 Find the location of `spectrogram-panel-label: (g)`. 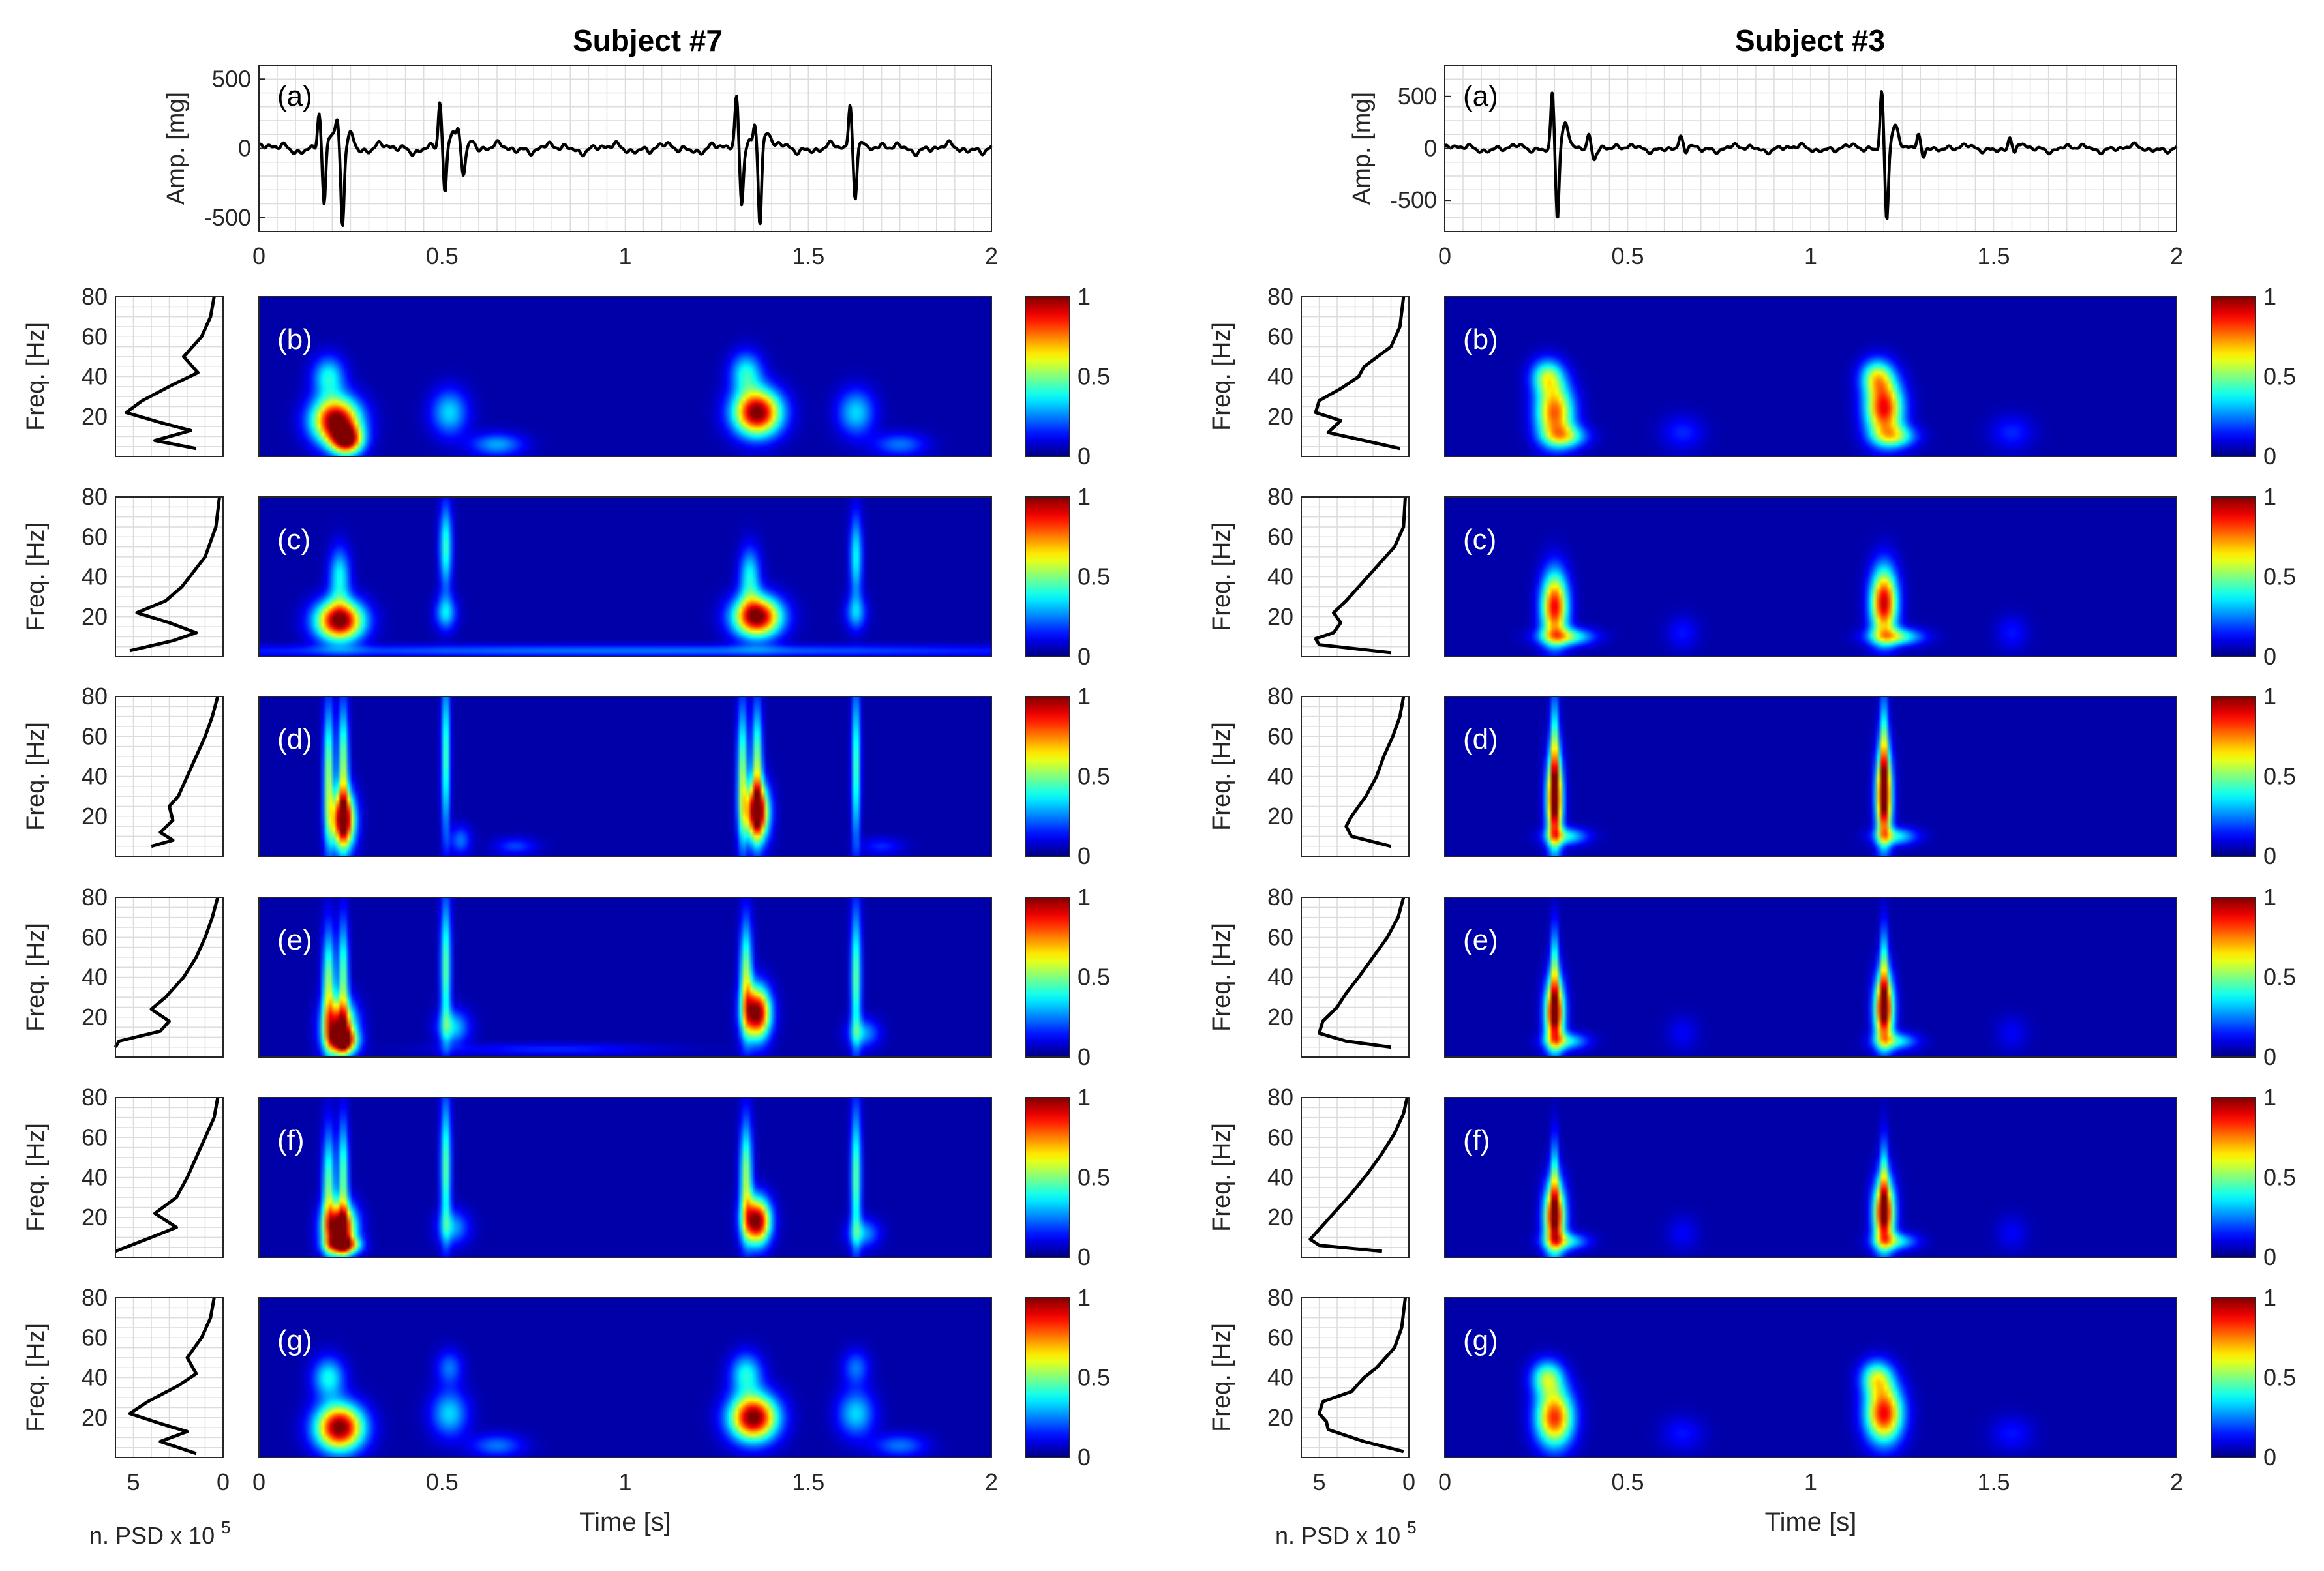

spectrogram-panel-label: (g) is located at coordinates (294, 1340).